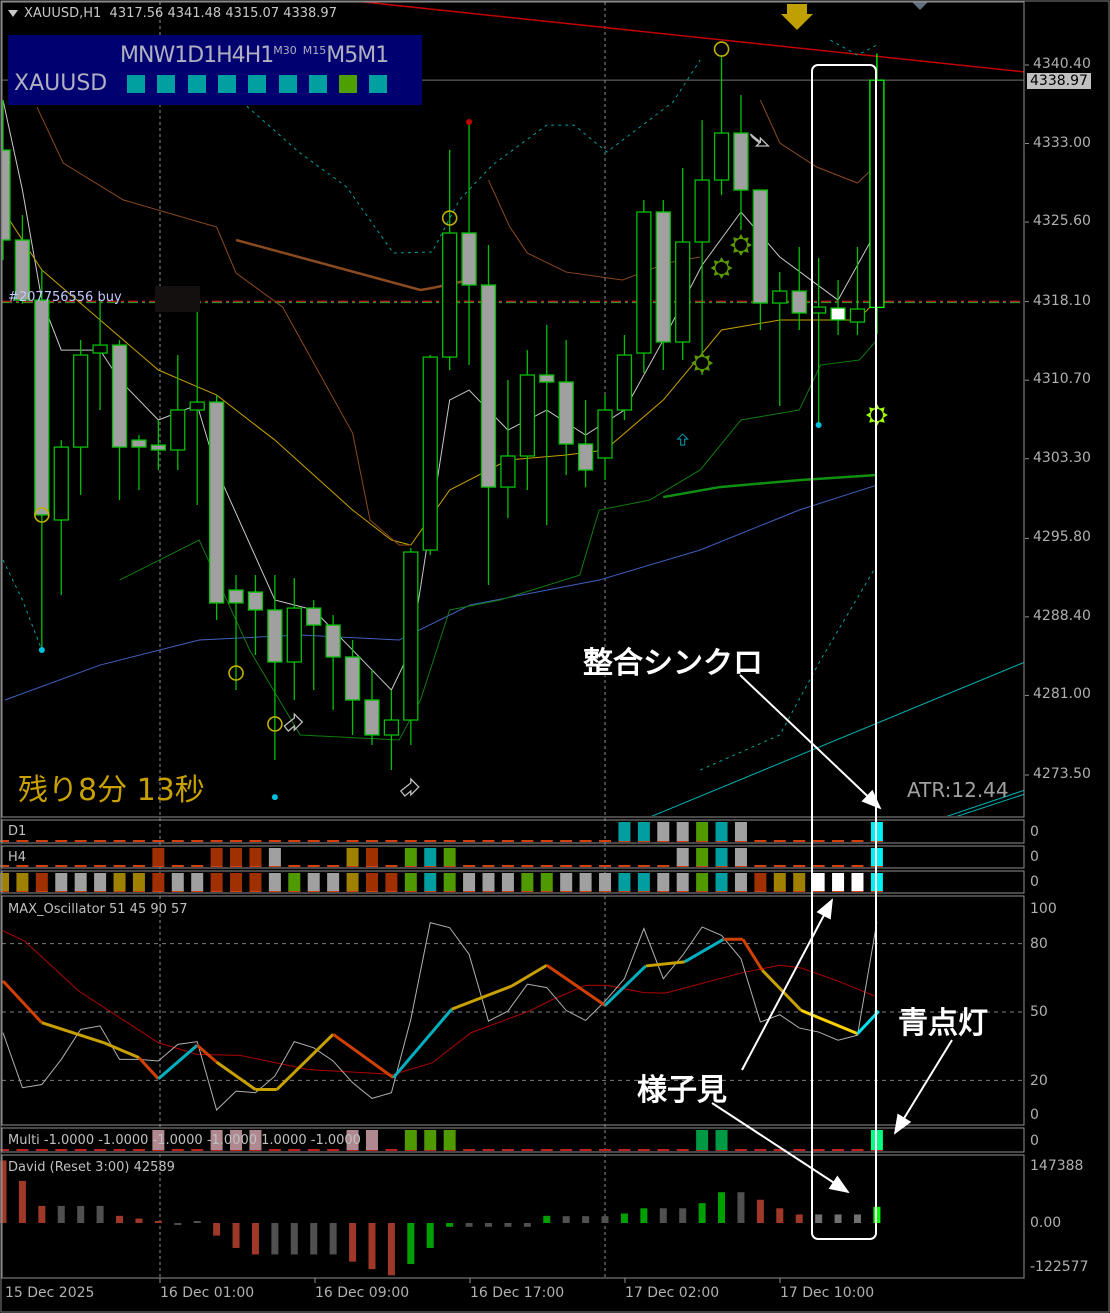 This screenshot has width=1110, height=1313. Describe the element at coordinates (63, 13) in the screenshot. I see `symbol-timeframe: XAUUSD,H1` at that location.